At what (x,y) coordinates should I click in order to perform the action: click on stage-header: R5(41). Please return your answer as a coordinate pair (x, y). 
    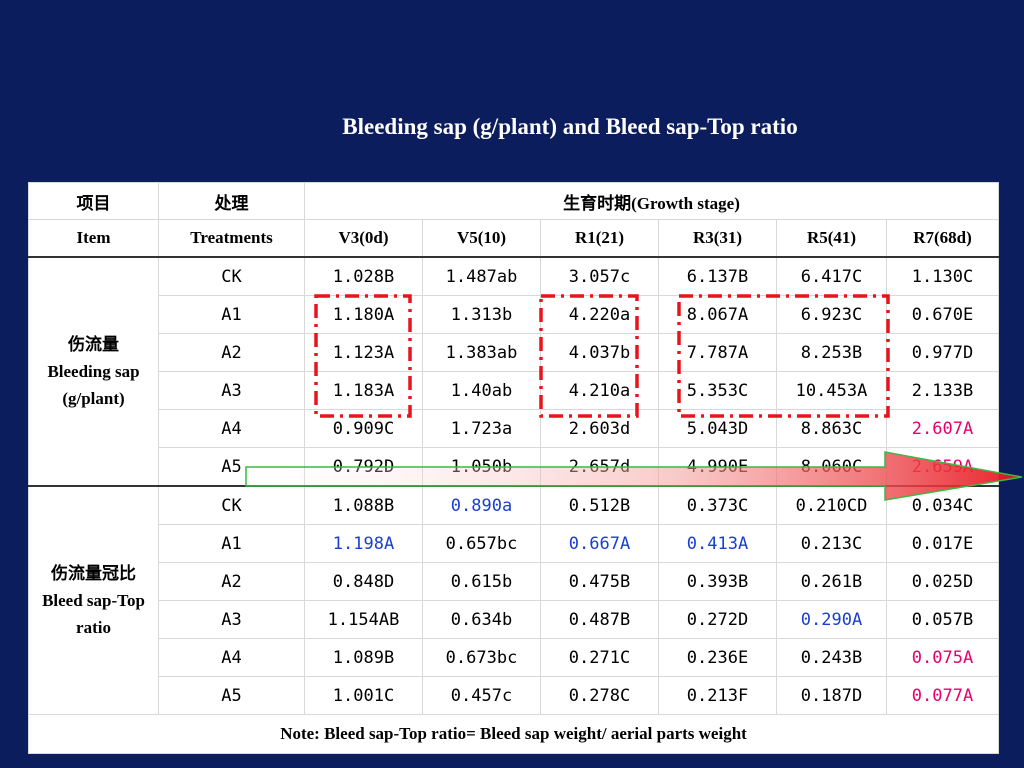
    Looking at the image, I should click on (831, 238).